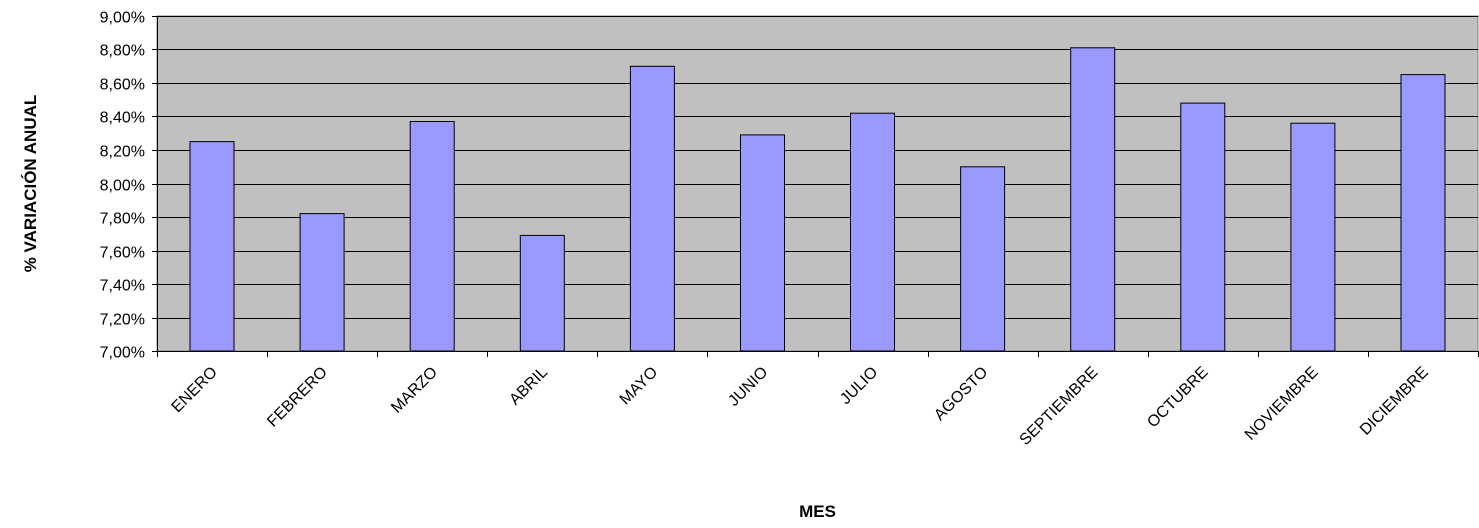 This screenshot has width=1479, height=528. Describe the element at coordinates (297, 397) in the screenshot. I see `x-tick-label: FEBRERO` at that location.